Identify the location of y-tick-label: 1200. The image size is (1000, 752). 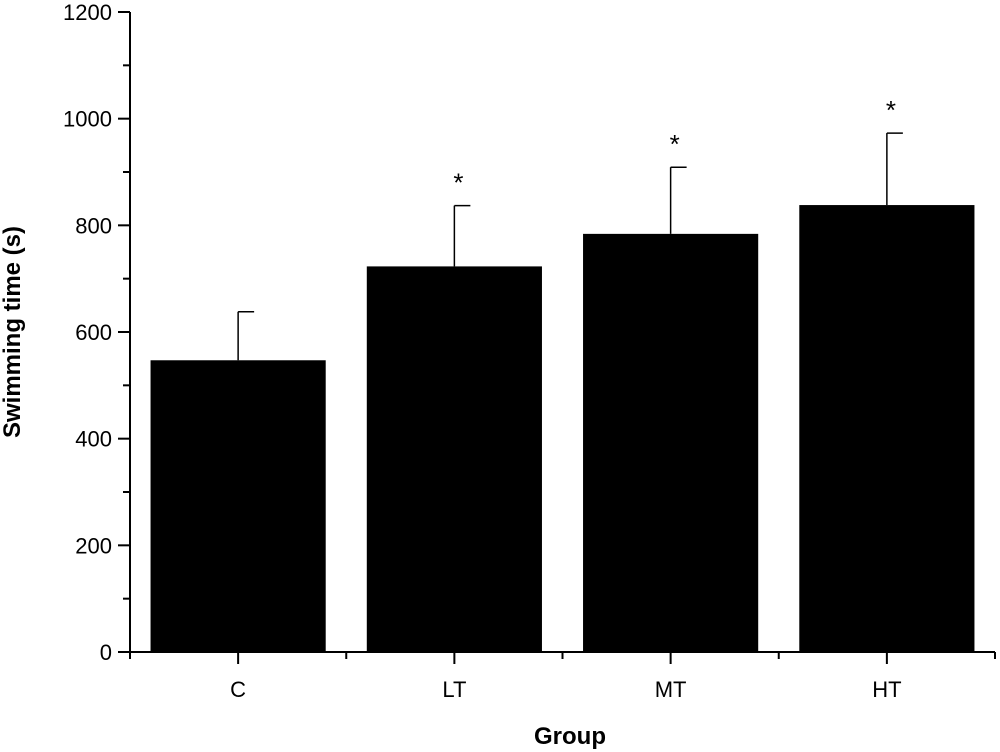
(87, 12).